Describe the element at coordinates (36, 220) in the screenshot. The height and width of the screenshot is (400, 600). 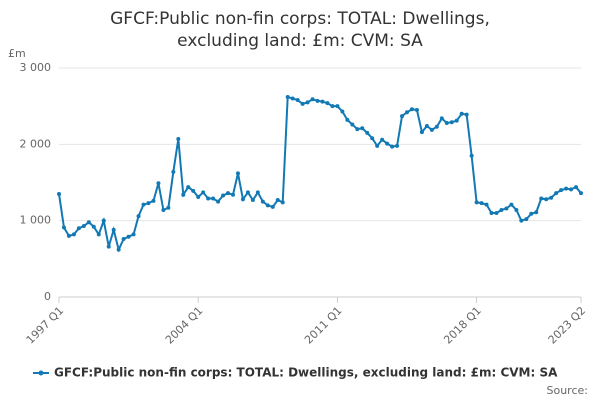
I see `y-tick-label: 1 000` at that location.